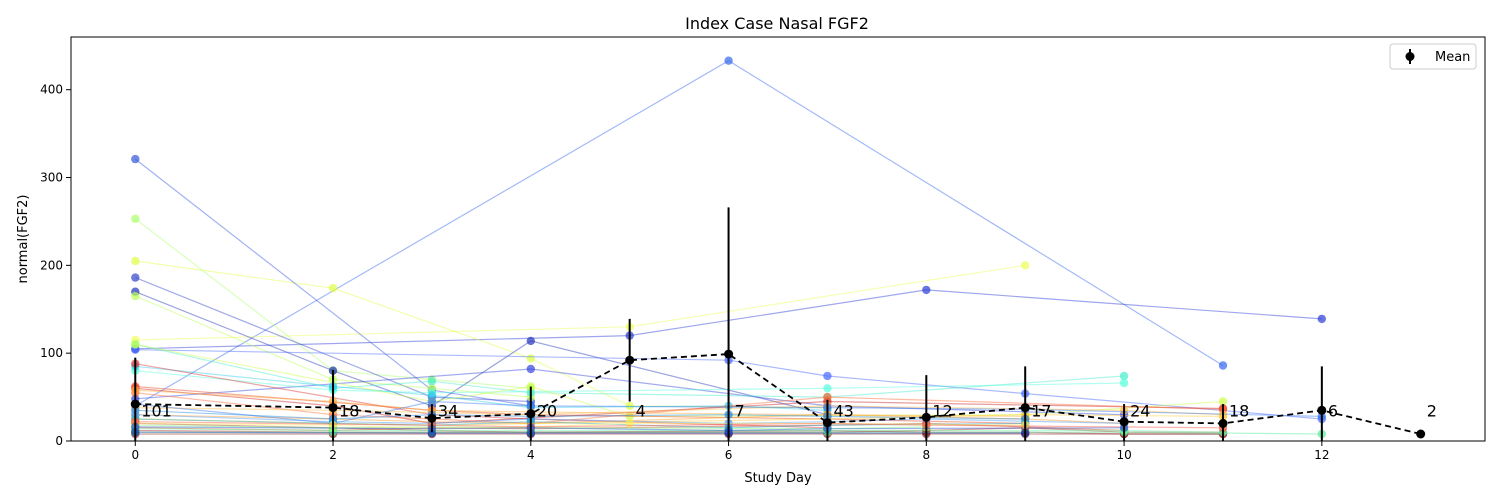 This screenshot has width=1500, height=500. Describe the element at coordinates (729, 455) in the screenshot. I see `x-tick-label: 6` at that location.